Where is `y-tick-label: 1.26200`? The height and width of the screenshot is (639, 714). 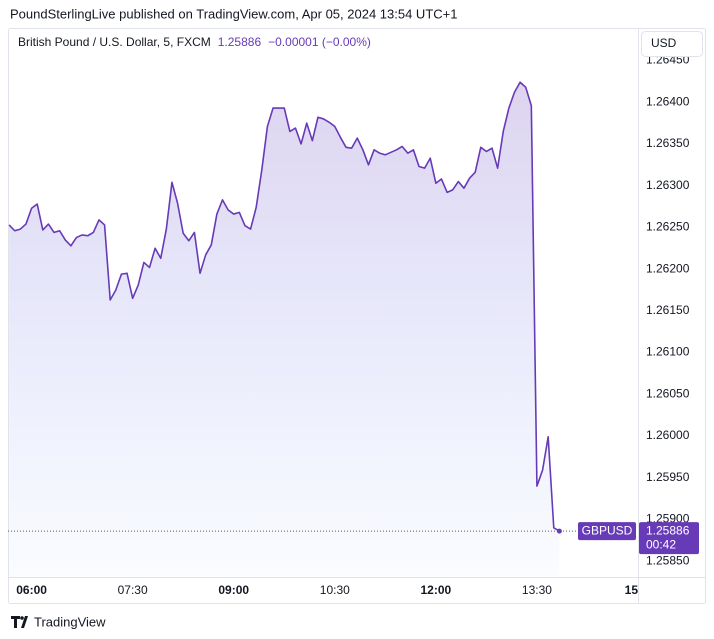 y-tick-label: 1.26200 is located at coordinates (668, 268).